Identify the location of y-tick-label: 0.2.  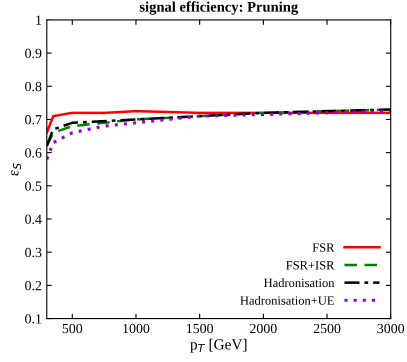
(33, 285).